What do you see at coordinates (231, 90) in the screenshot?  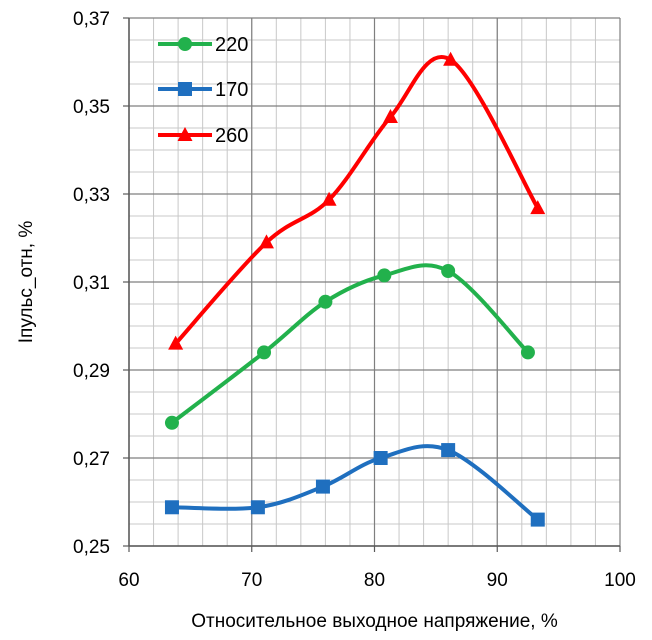 I see `legend-label-170: 170` at bounding box center [231, 90].